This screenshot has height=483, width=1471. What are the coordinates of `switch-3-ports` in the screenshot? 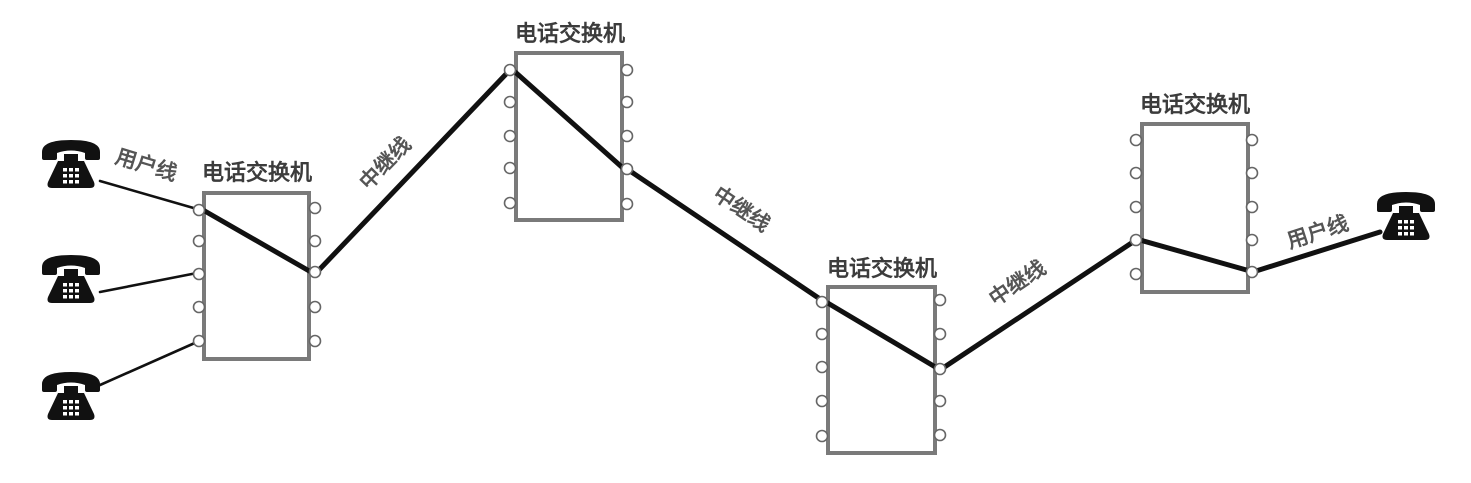 It's located at (881, 368).